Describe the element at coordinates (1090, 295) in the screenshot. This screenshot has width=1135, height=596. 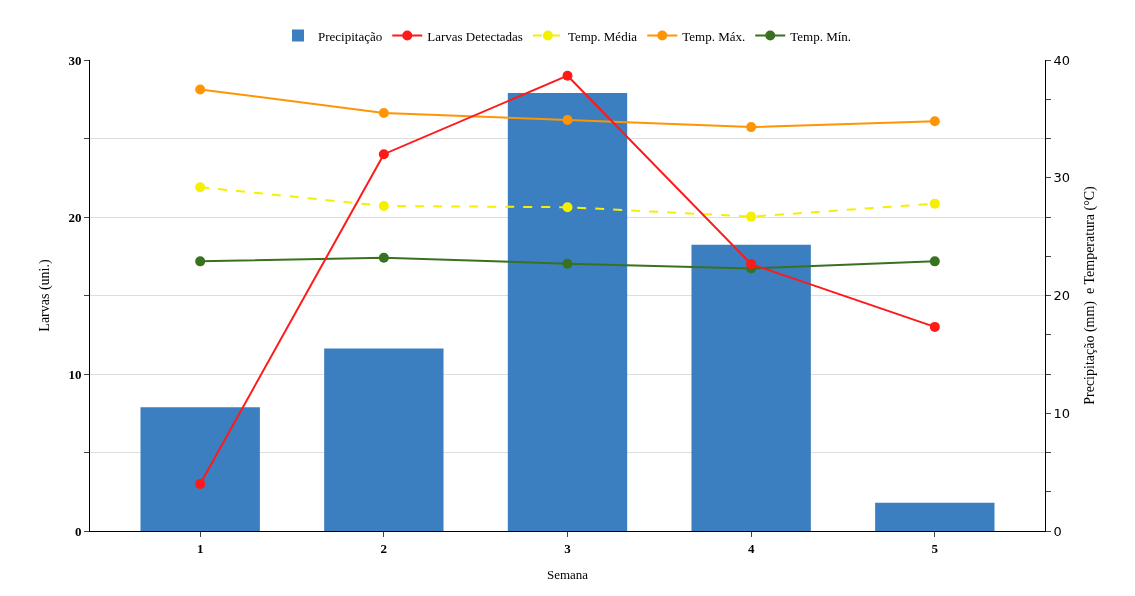
I see `y2-axis-title: Precipitação (mm) e Temperatura (°C)` at that location.